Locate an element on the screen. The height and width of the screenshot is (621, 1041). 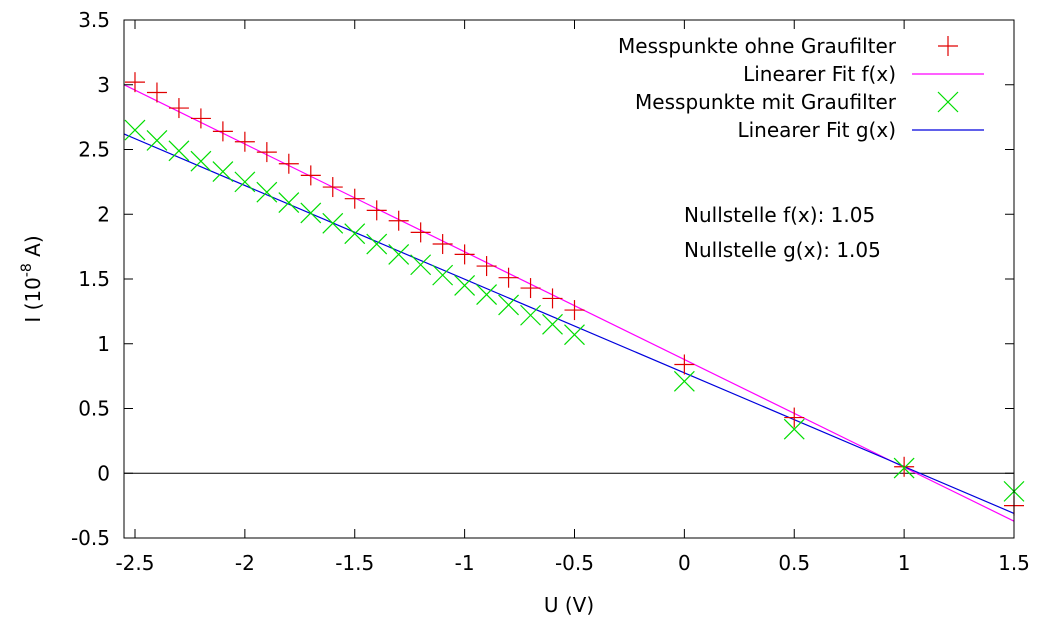
x-tick-label: 0 is located at coordinates (684, 563).